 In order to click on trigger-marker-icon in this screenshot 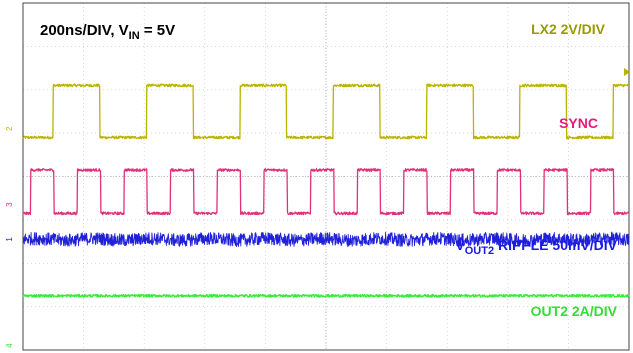, I will do `click(627, 72)`.